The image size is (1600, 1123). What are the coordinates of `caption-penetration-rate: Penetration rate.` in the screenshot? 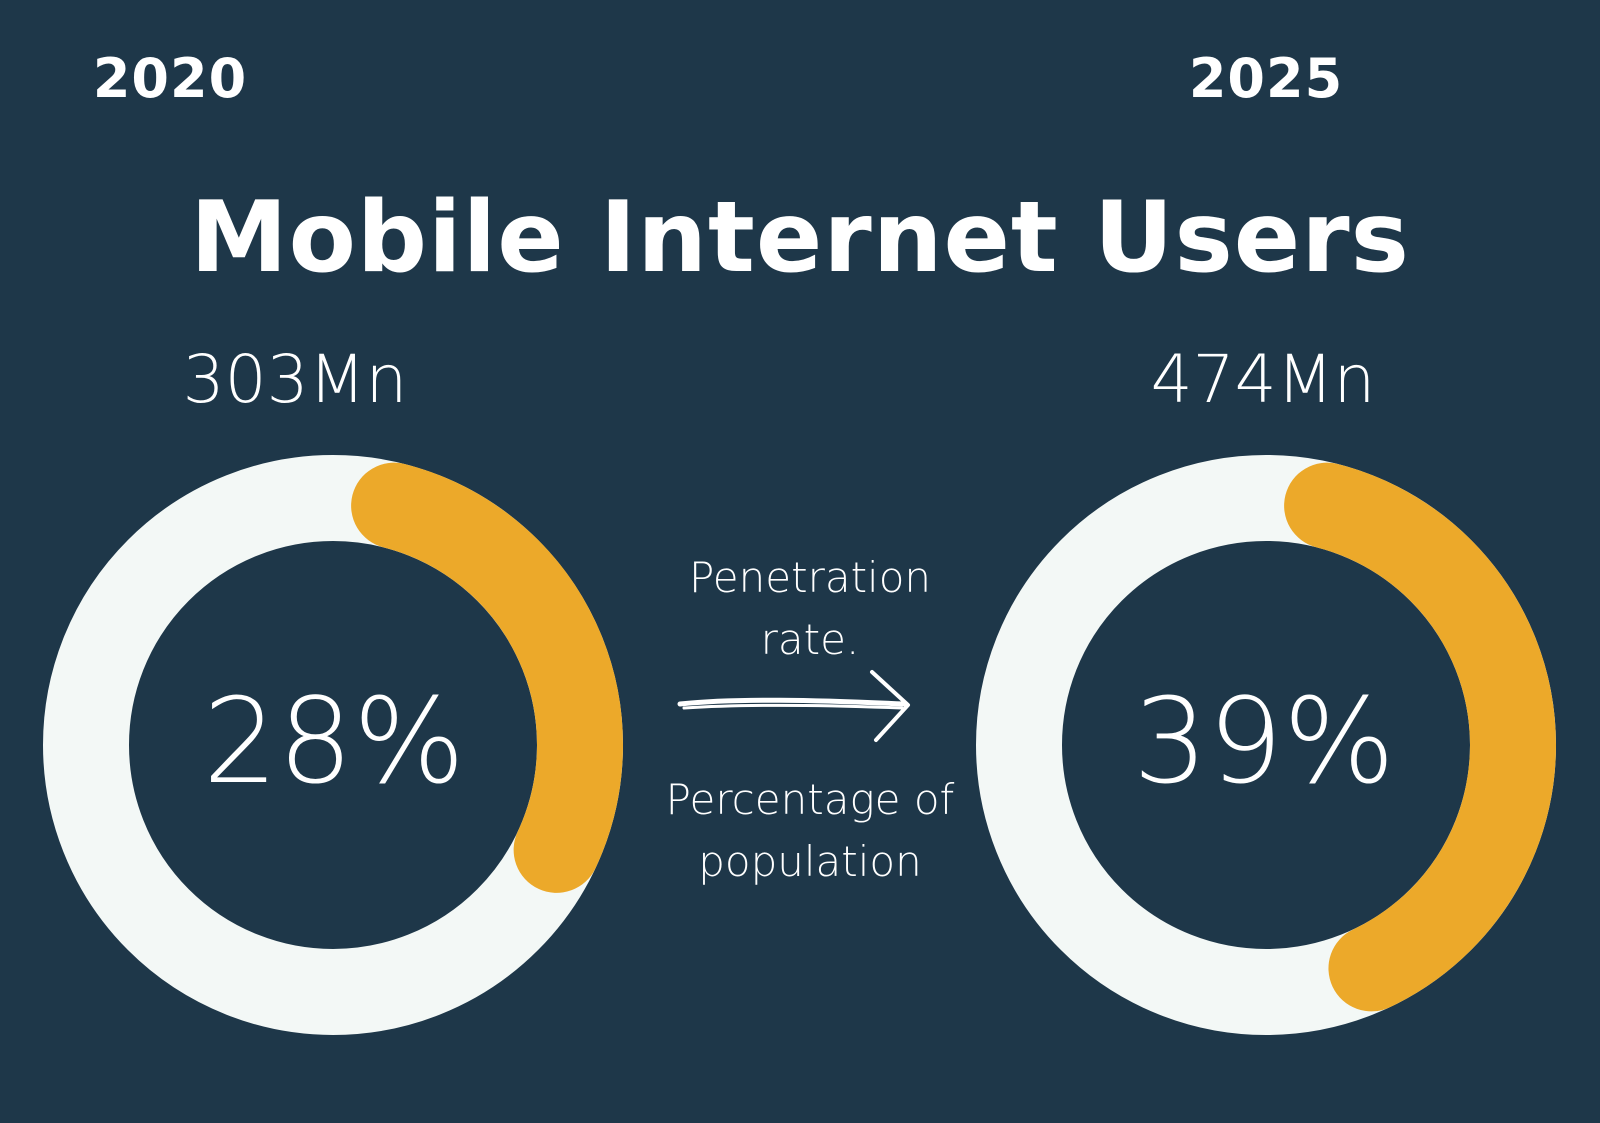 It's located at (810, 609).